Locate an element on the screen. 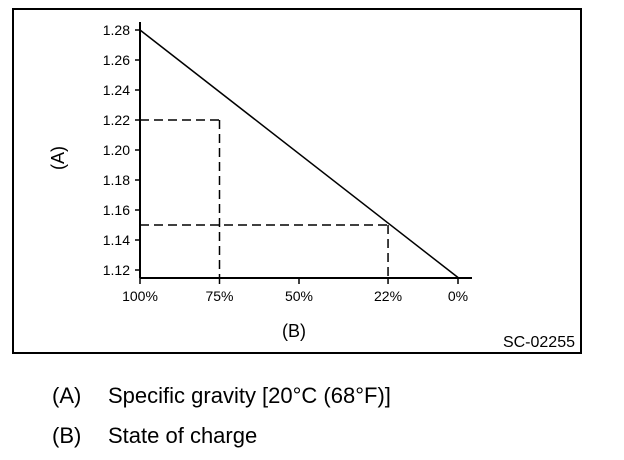  x-tick-label: 0% is located at coordinates (458, 296).